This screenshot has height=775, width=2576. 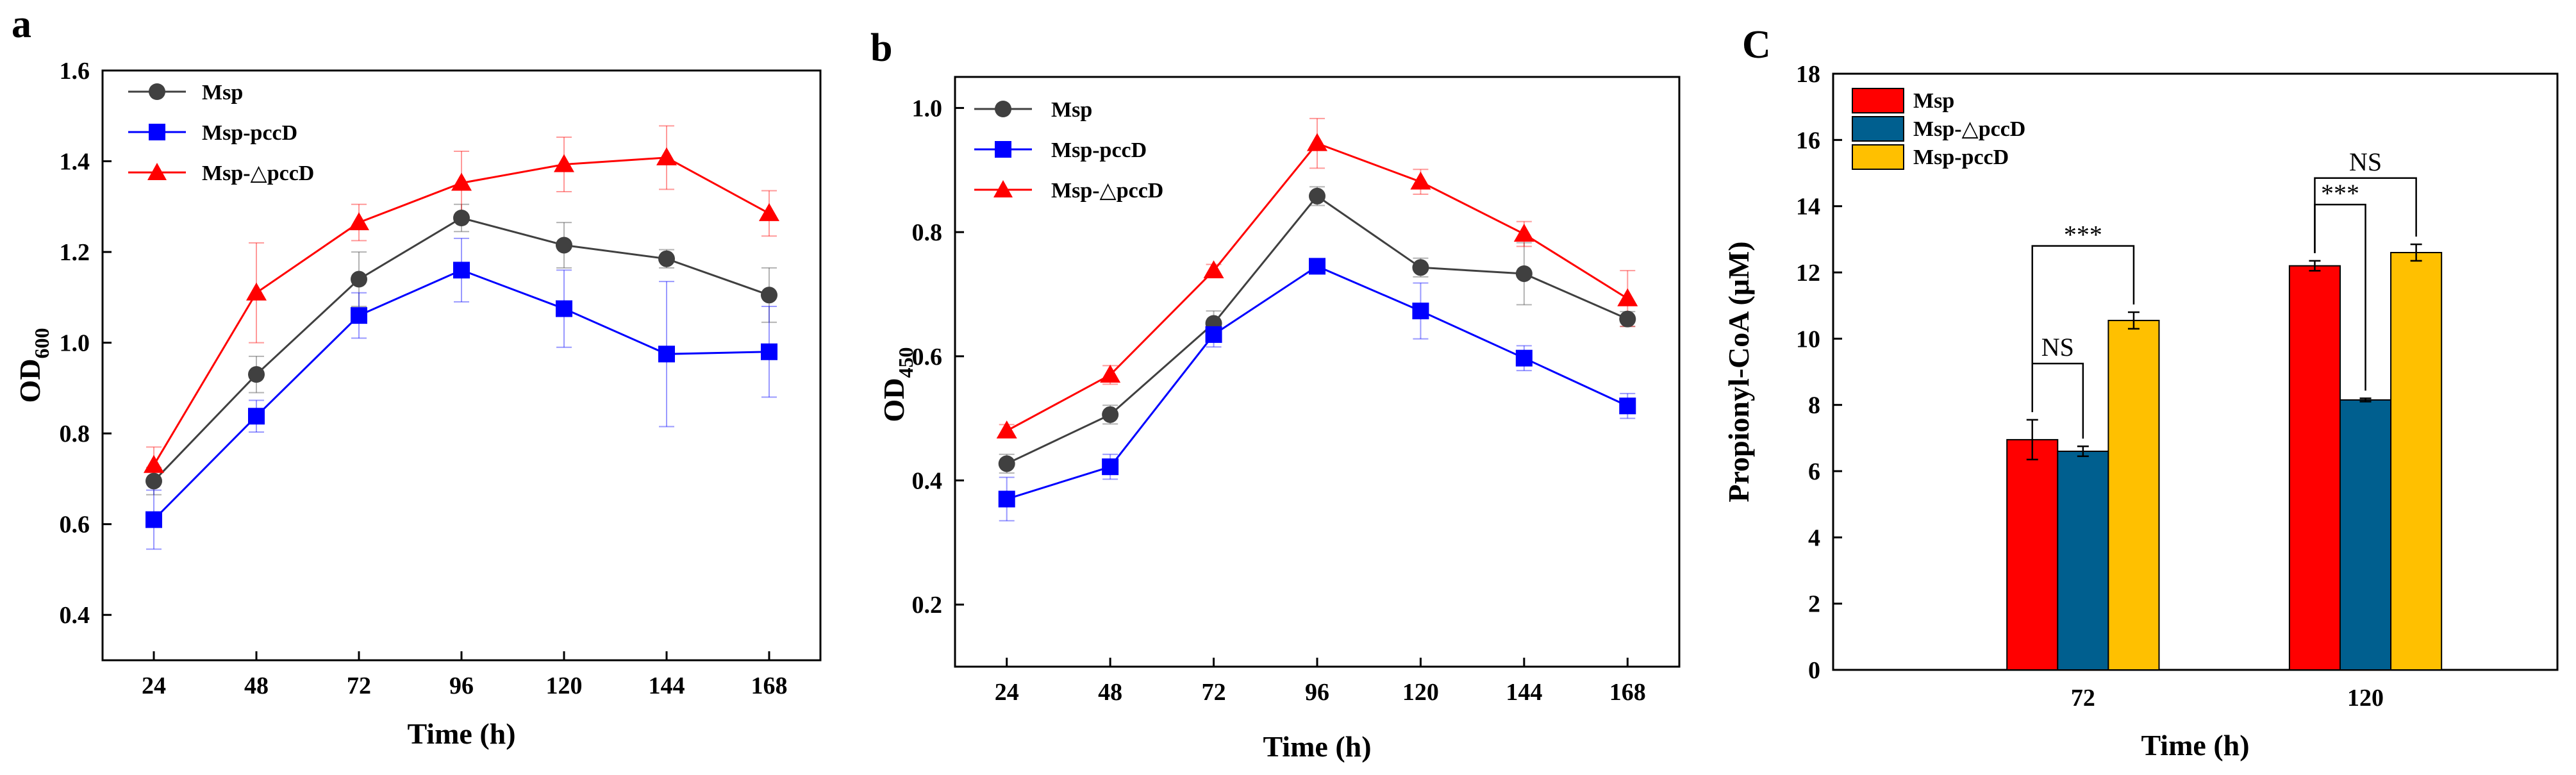 I want to click on significance-bracket: ***, so click(x=2083, y=317).